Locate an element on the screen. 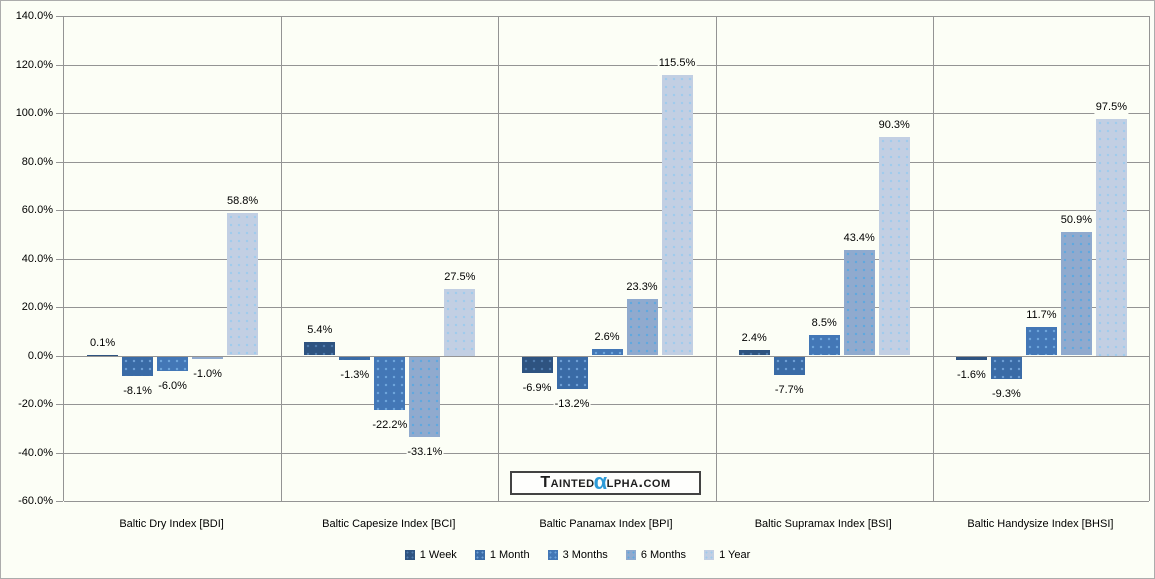 The width and height of the screenshot is (1155, 579). value-label: -7.7% is located at coordinates (789, 391).